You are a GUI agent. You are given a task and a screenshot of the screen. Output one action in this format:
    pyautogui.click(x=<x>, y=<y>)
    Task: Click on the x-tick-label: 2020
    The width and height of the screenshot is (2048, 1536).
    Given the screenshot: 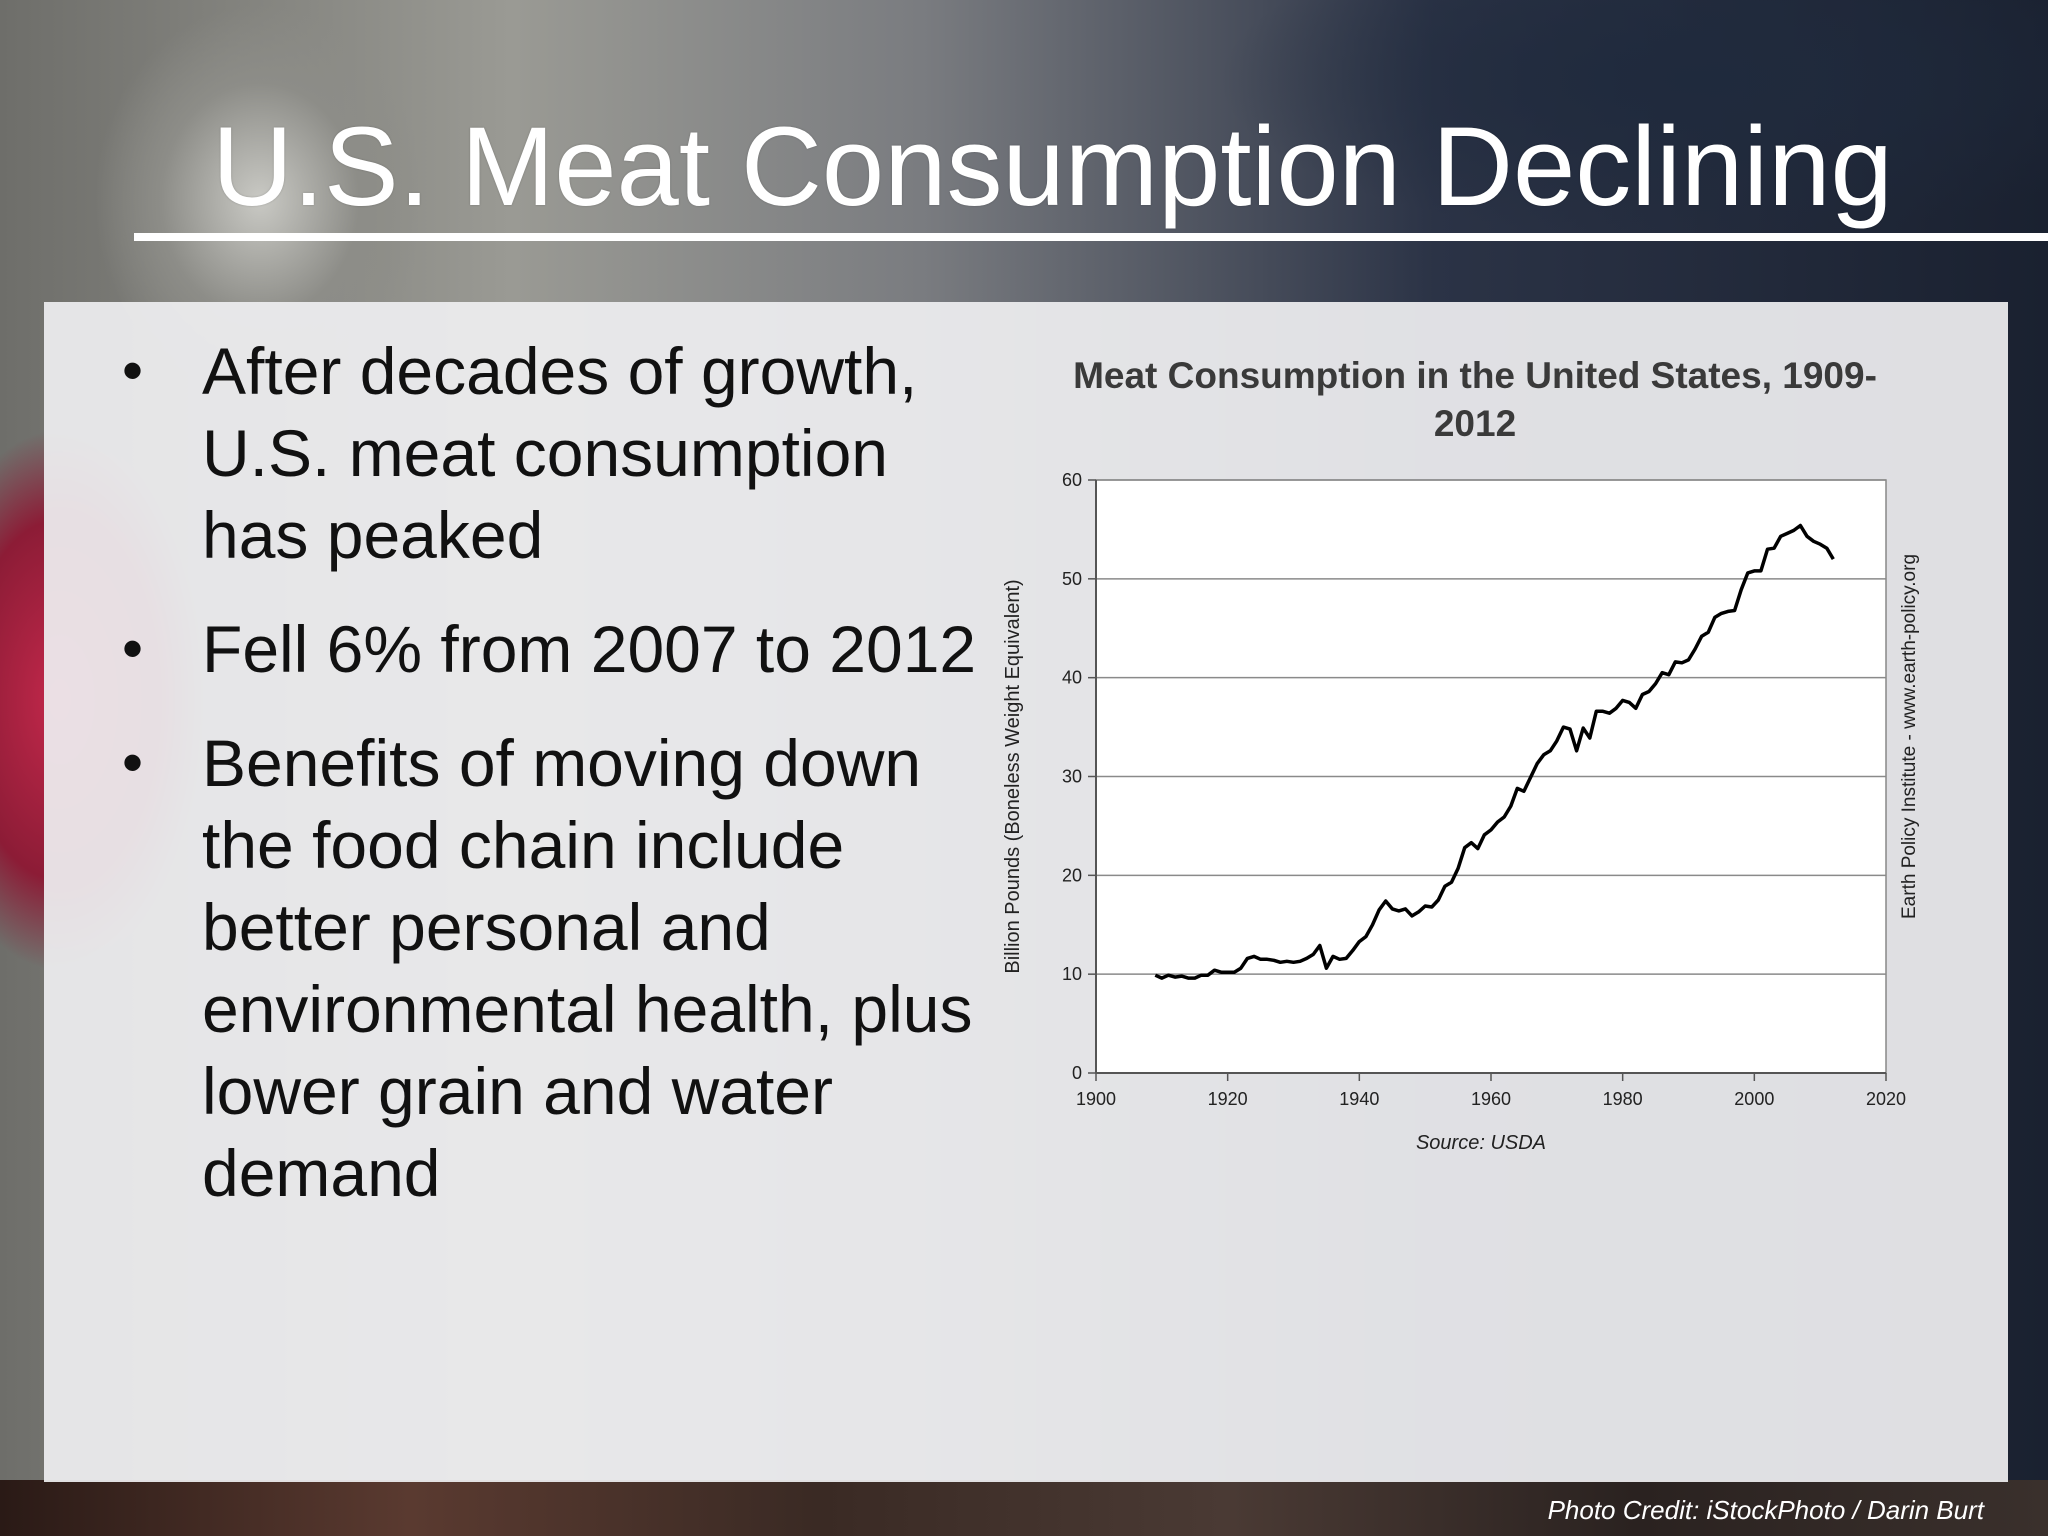 What is the action you would take?
    pyautogui.click(x=1886, y=1099)
    